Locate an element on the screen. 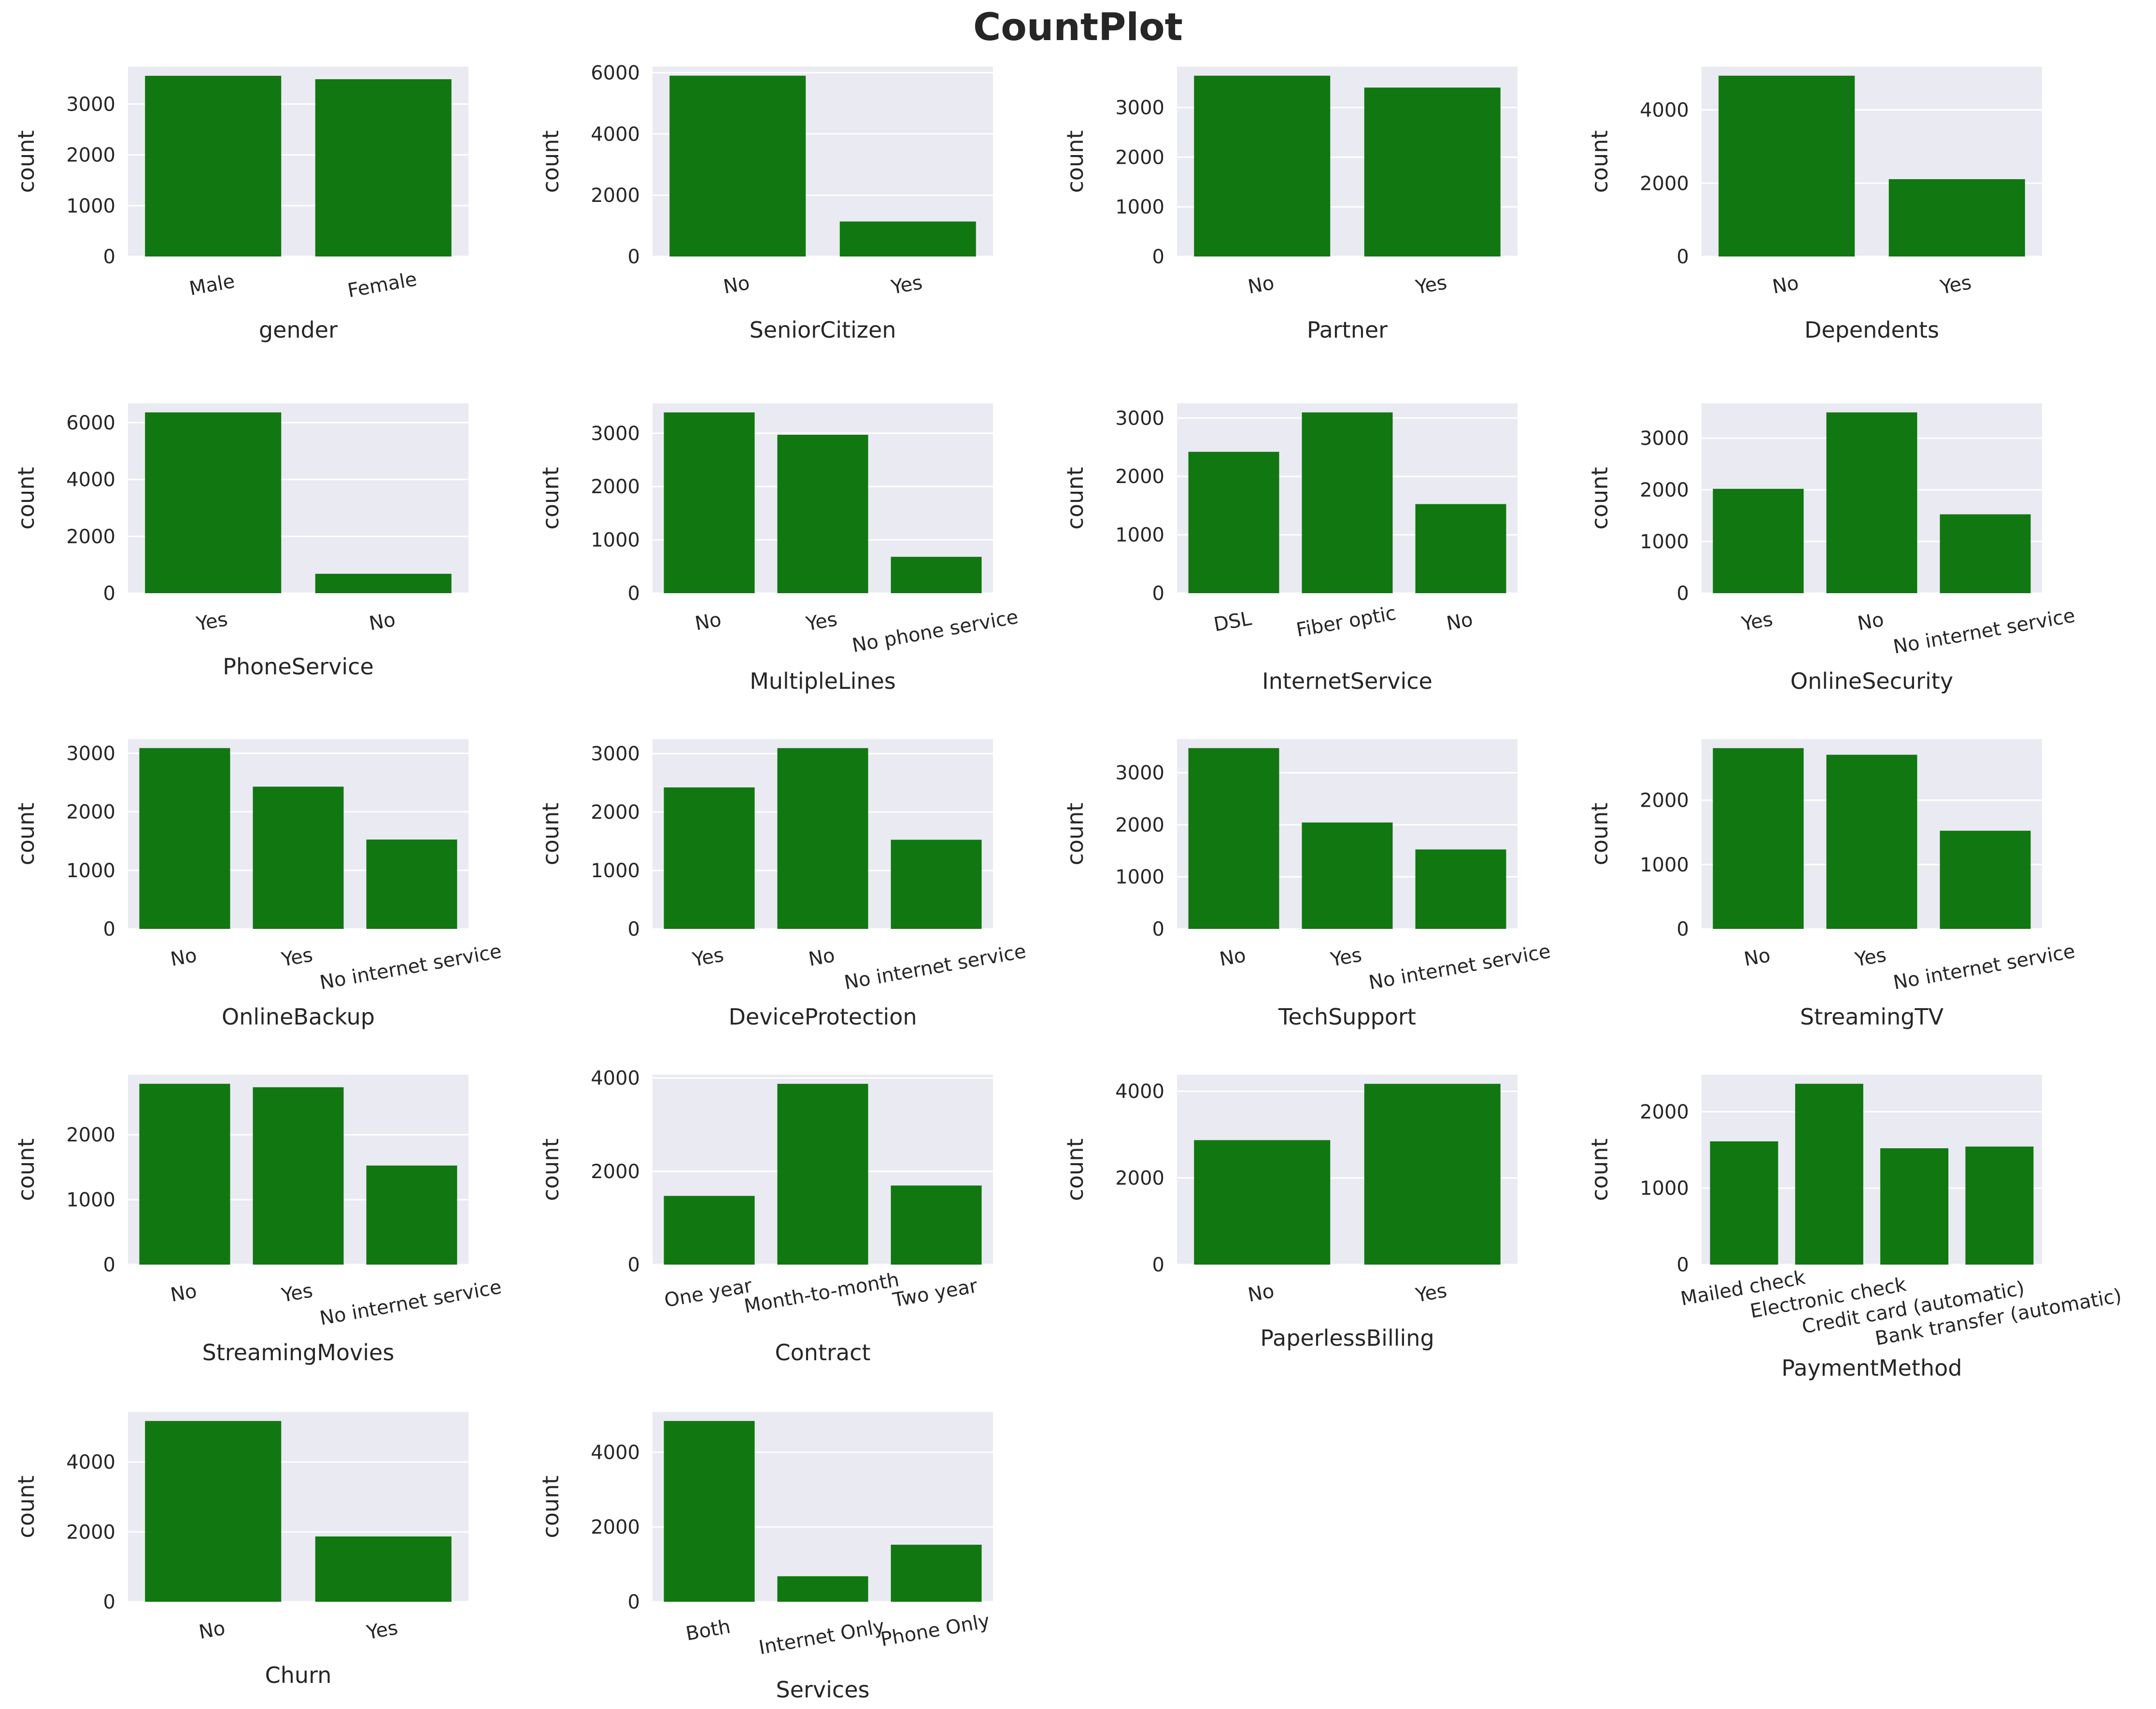  bar-bank-transfer-automatic is located at coordinates (1999, 1205).